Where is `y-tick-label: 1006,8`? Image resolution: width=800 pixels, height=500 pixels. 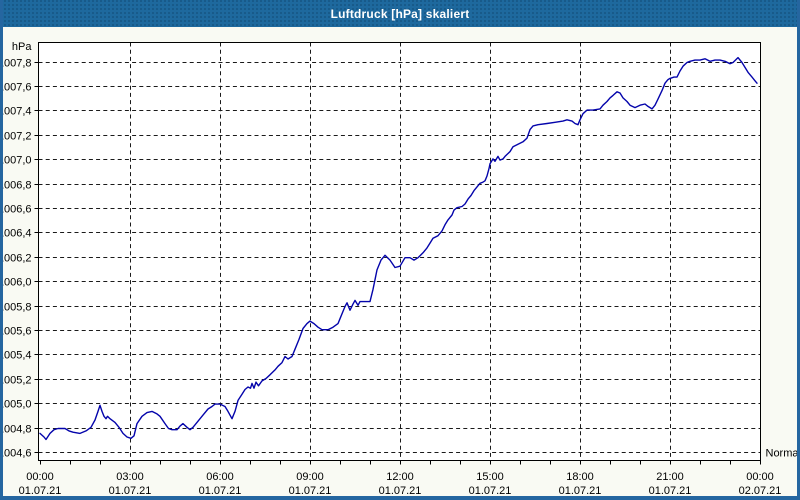 y-tick-label: 1006,8 is located at coordinates (16, 186).